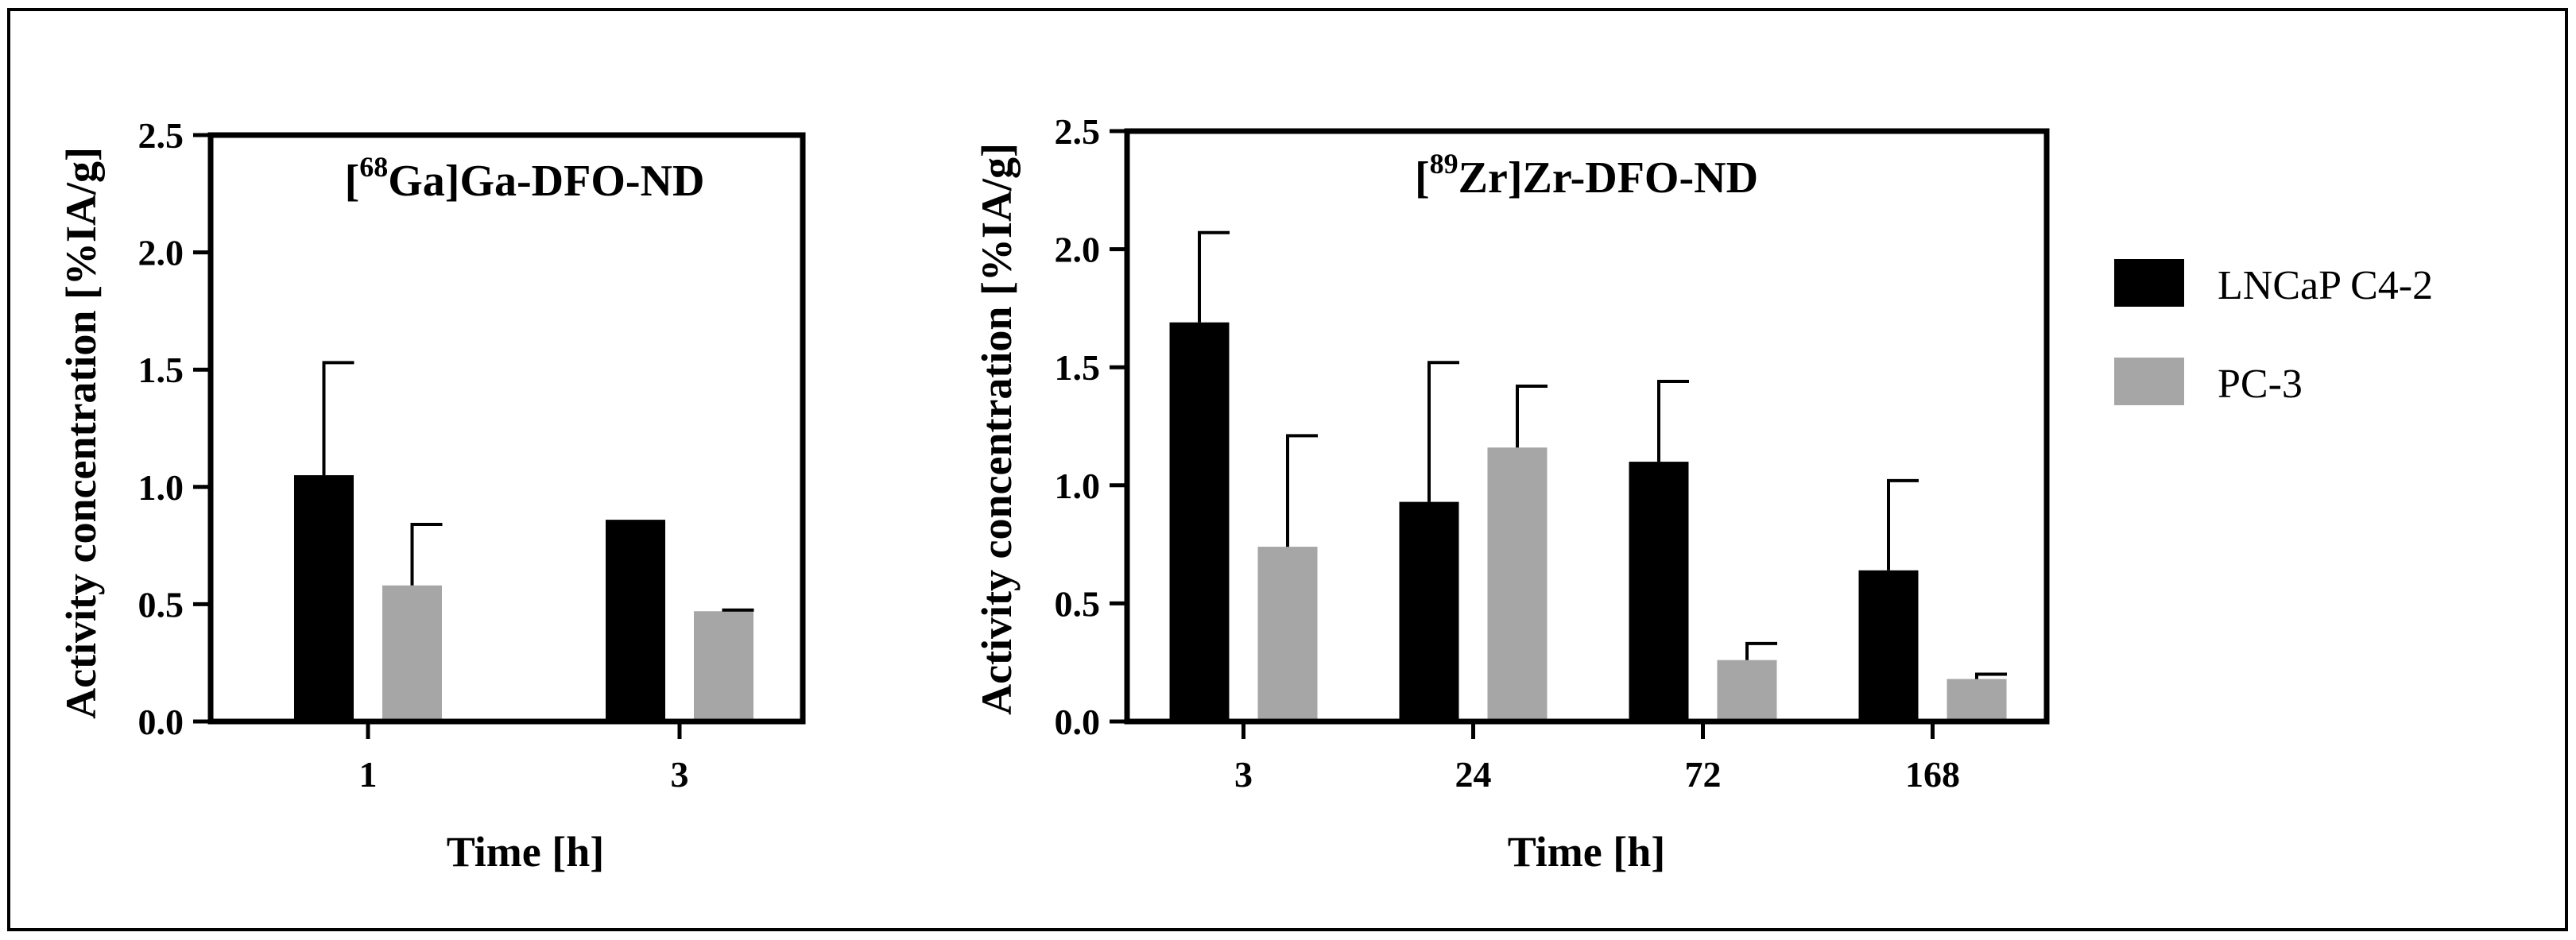 This screenshot has height=940, width=2576. I want to click on legend: LNCaP C4-2 PC-3, so click(2273, 333).